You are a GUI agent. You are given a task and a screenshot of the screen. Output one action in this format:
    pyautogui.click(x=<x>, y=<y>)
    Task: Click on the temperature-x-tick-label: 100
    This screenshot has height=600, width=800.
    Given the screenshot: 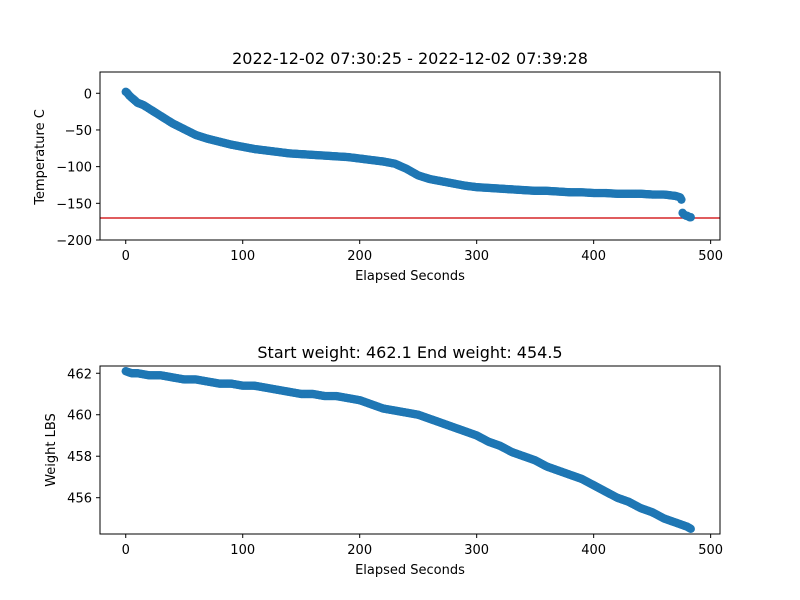 What is the action you would take?
    pyautogui.click(x=242, y=256)
    